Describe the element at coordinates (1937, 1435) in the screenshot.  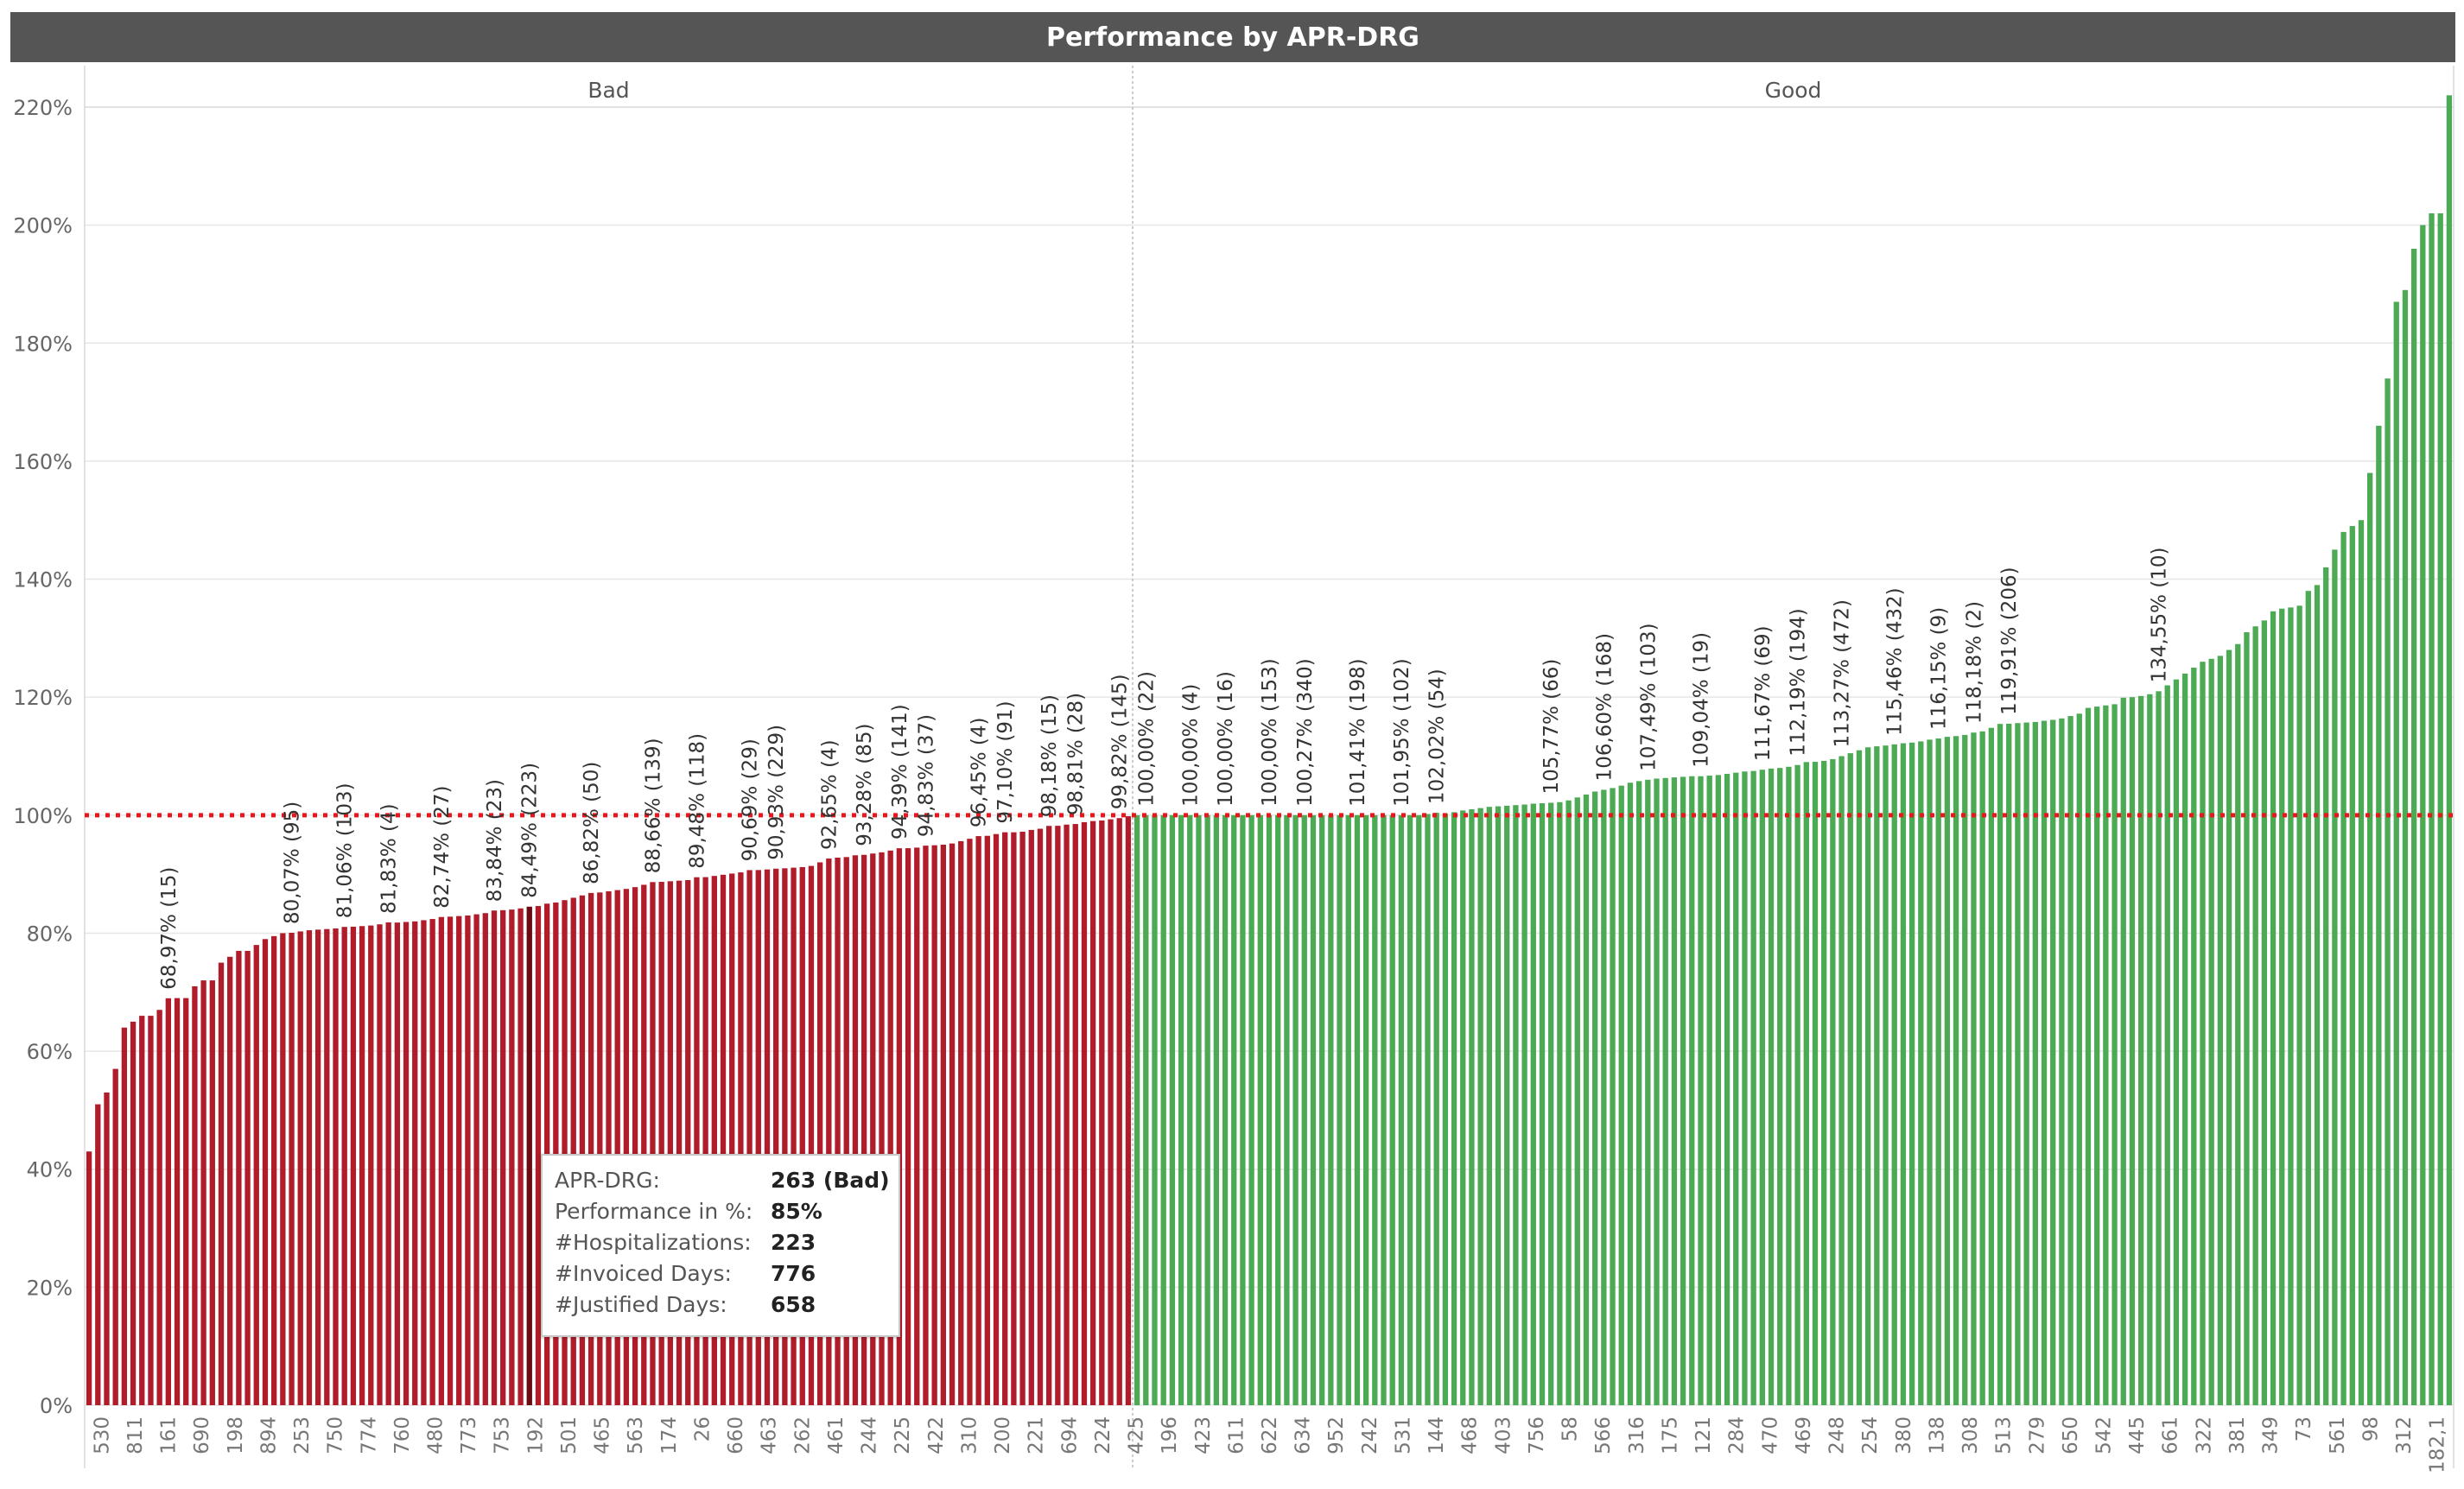
I see `x-tick-label: 138` at that location.